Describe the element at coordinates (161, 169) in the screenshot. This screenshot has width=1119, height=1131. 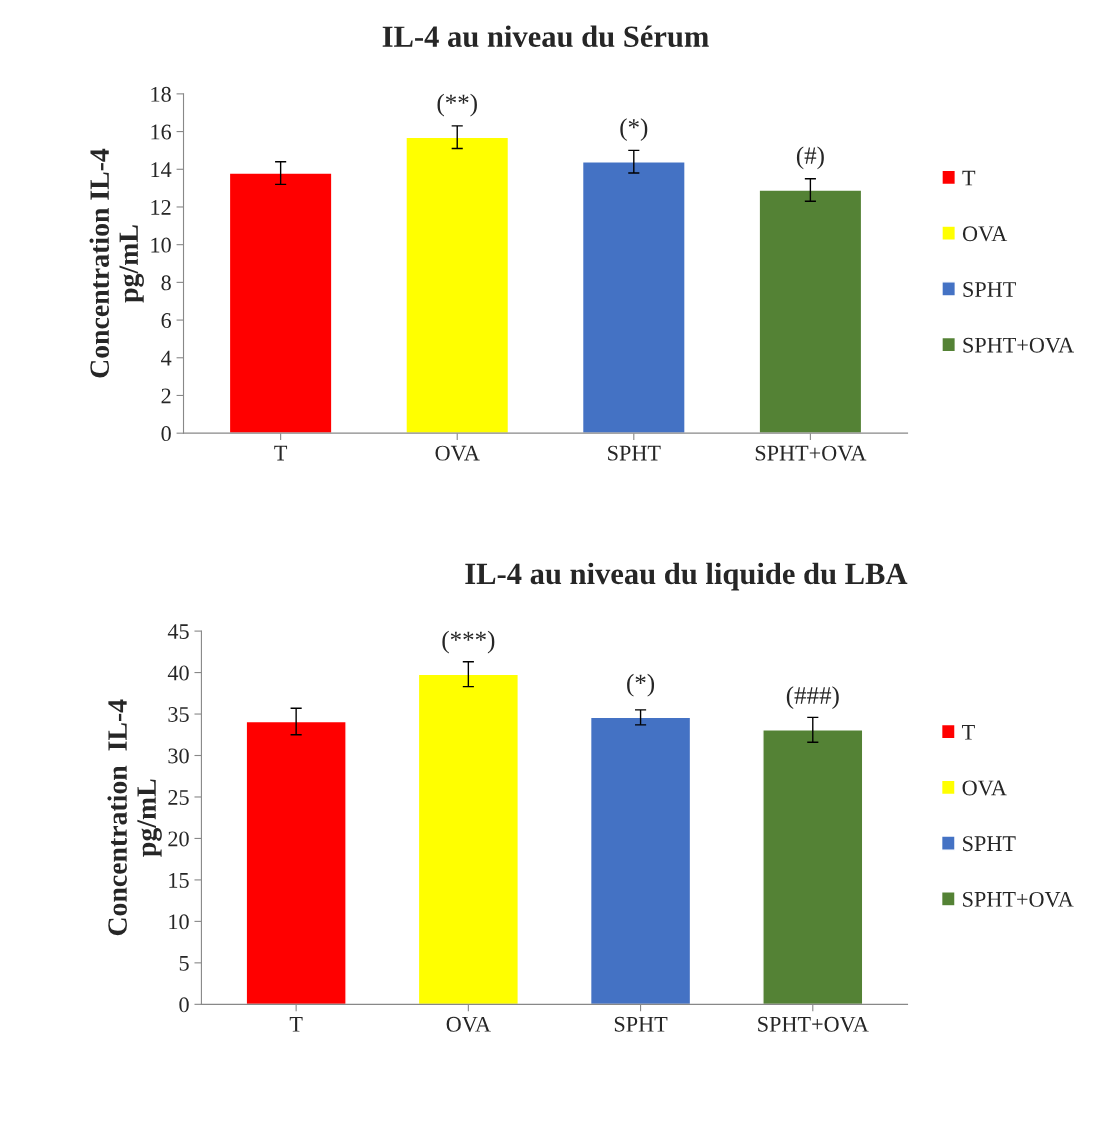
I see `y-tick-label: 14` at that location.